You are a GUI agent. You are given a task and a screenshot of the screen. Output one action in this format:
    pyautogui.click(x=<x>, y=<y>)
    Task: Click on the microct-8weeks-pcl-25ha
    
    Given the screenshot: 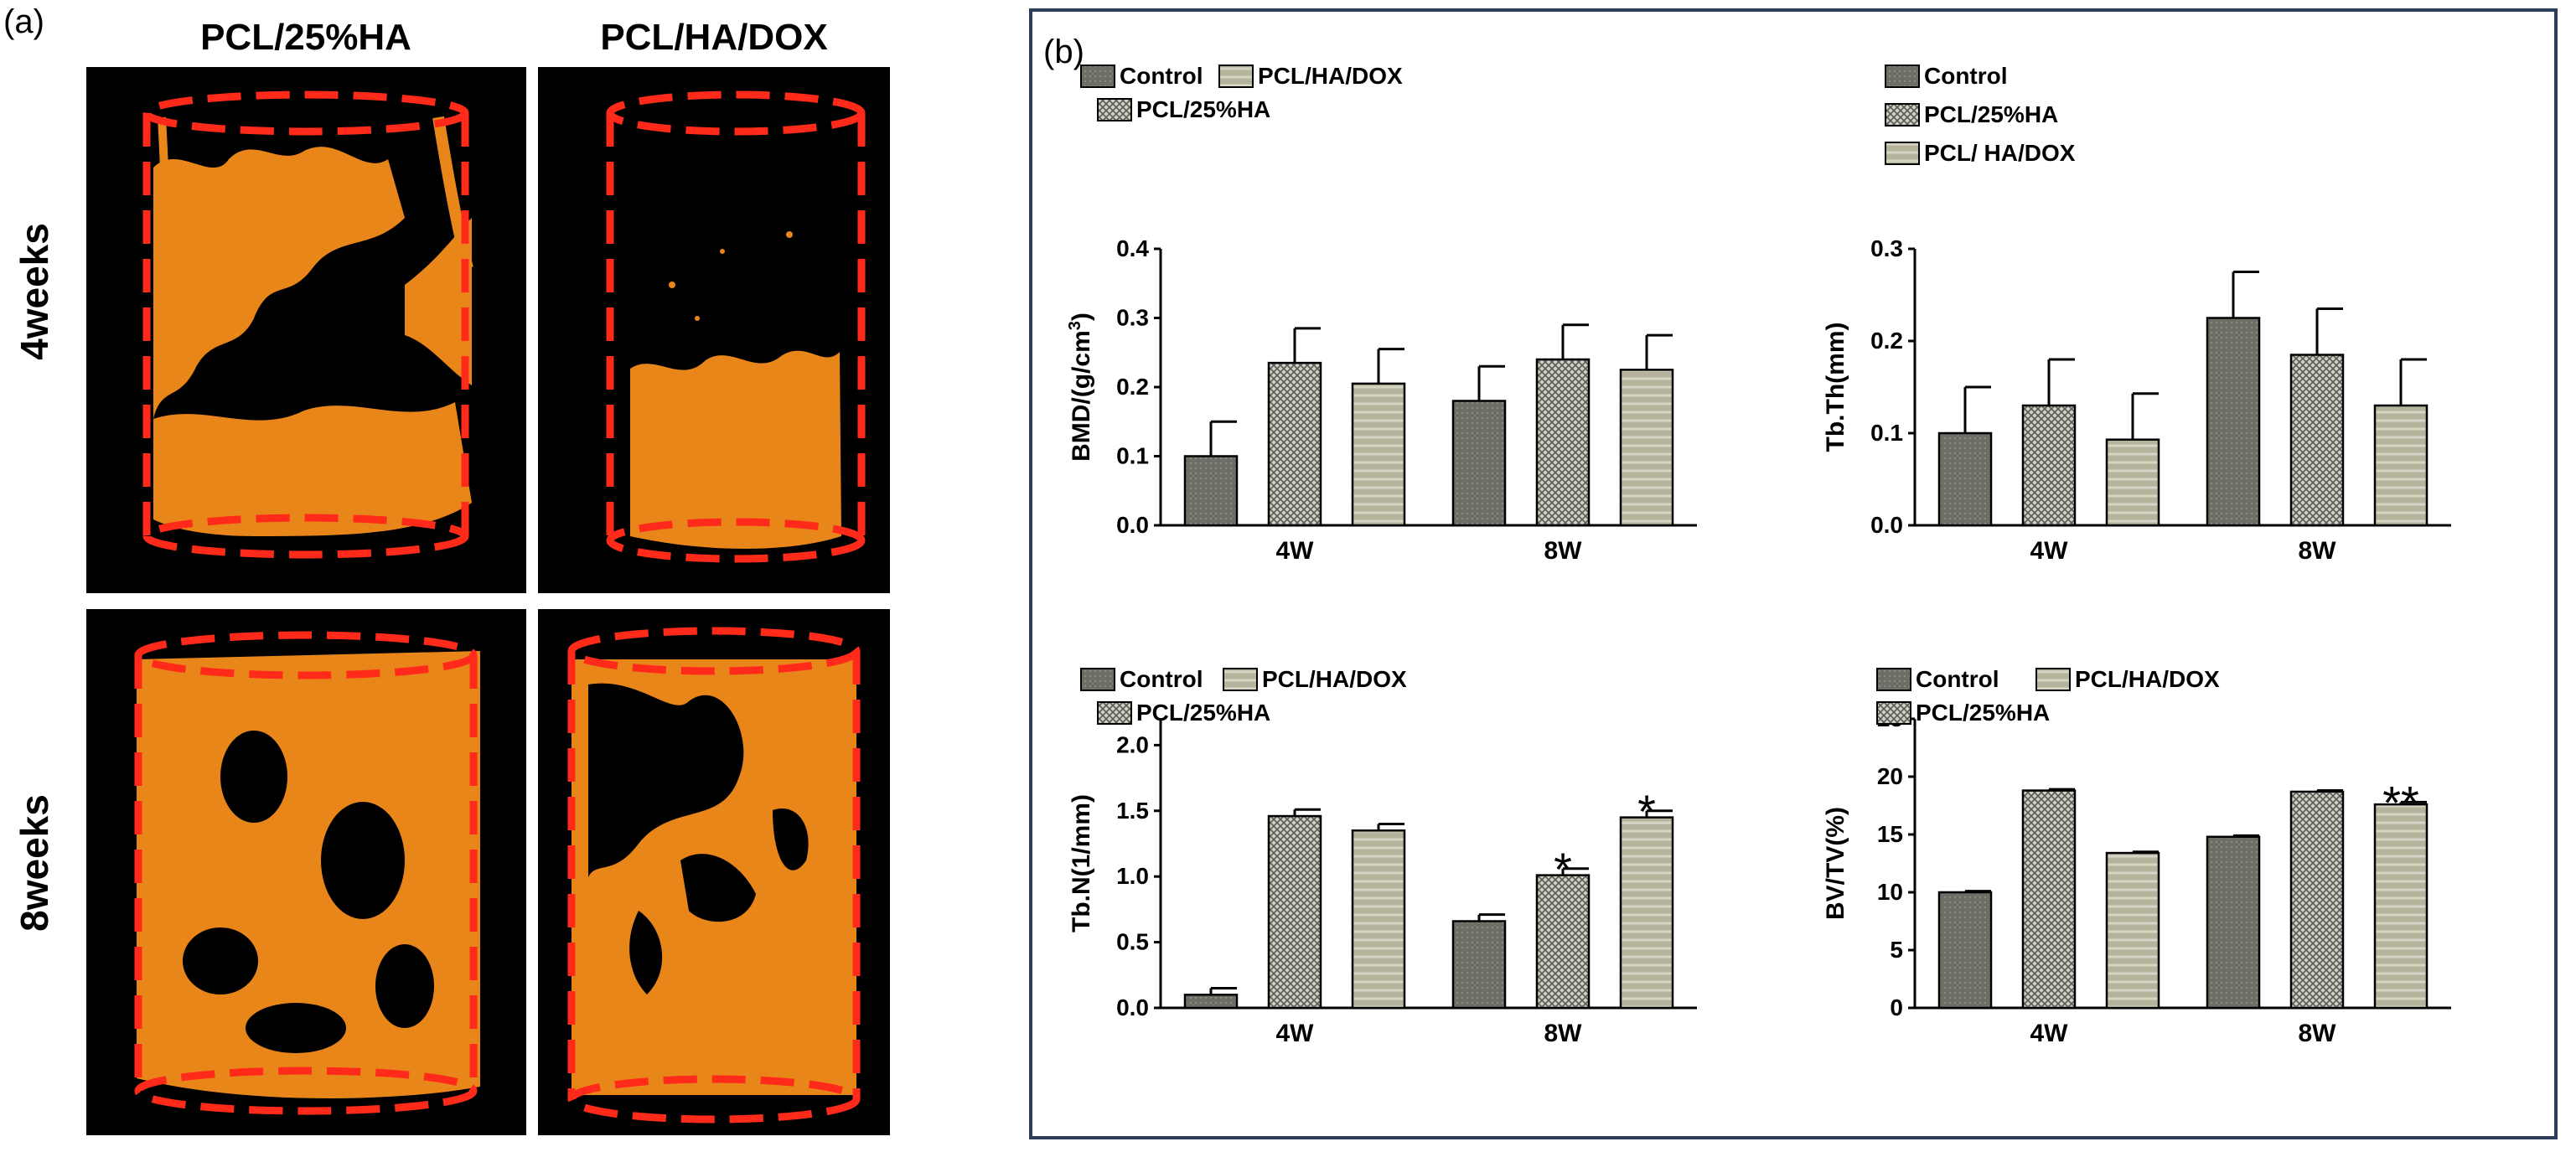 What is the action you would take?
    pyautogui.click(x=306, y=872)
    